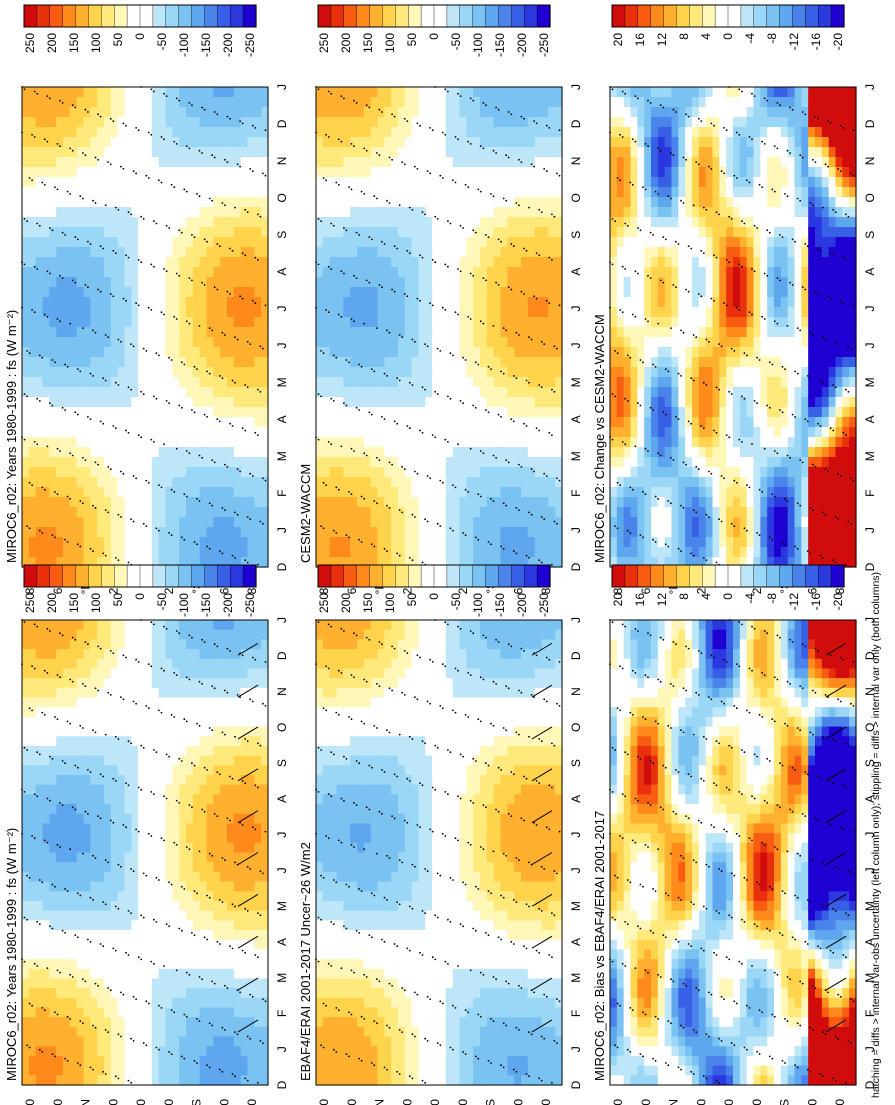 This screenshot has height=1105, width=895. I want to click on colorbar-swatch, so click(95, 16).